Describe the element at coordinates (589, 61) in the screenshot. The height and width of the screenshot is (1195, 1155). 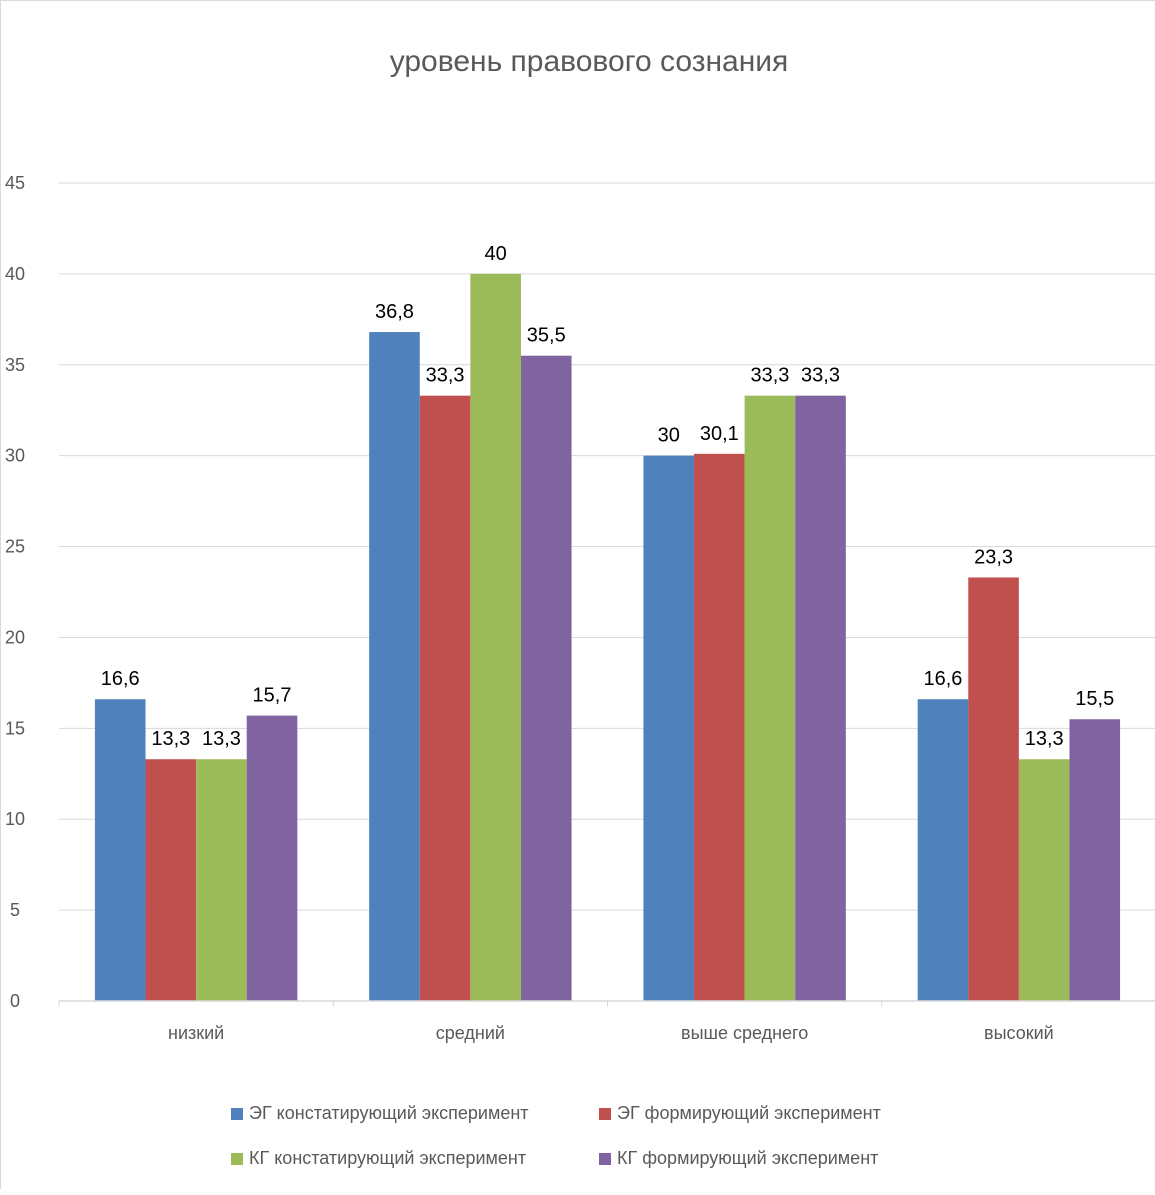
I see `chart-title: уровень правового сознания` at that location.